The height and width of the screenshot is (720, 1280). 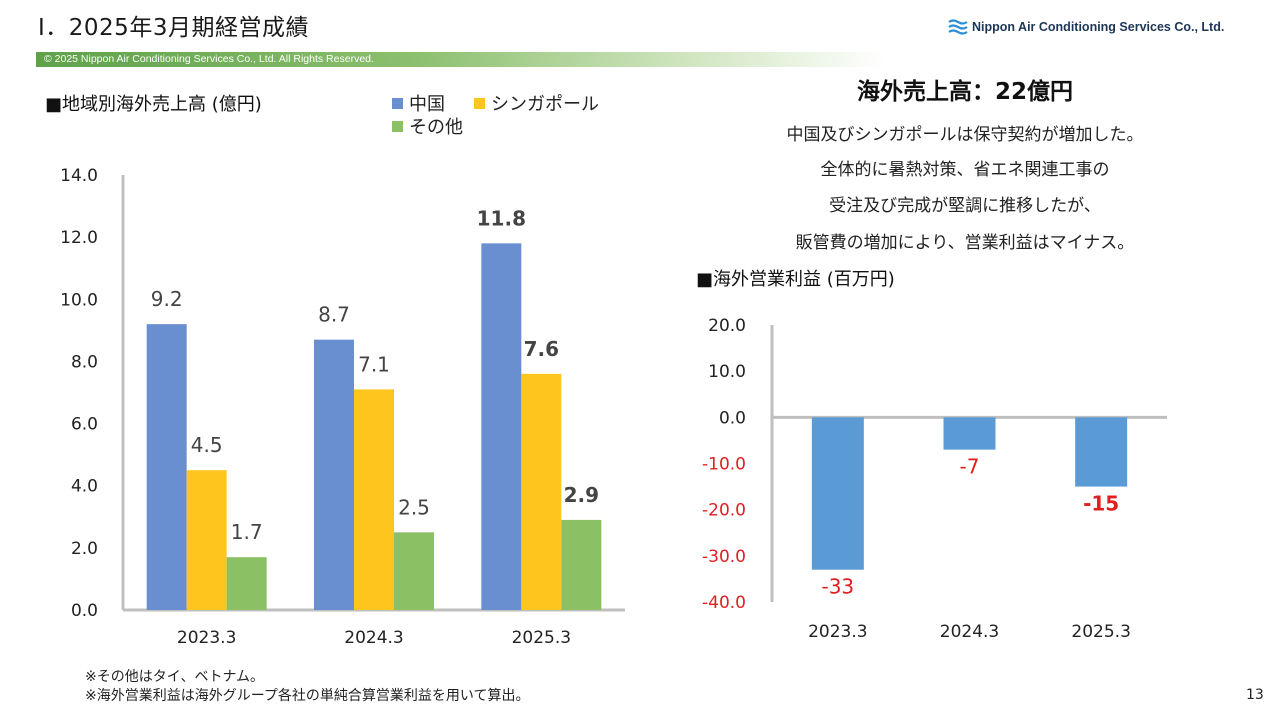 I want to click on summary-line: 全体的に暑熱対策、省エネ関連工事の, so click(x=965, y=170).